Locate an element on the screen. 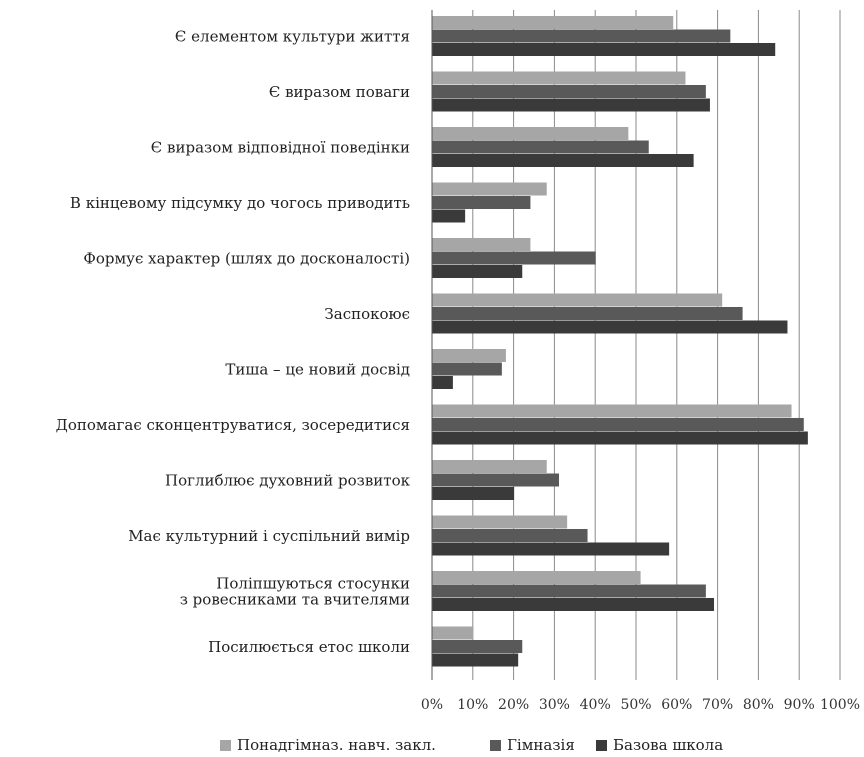 The width and height of the screenshot is (864, 757). category-label: Поглиблює духовний розвиток is located at coordinates (288, 480).